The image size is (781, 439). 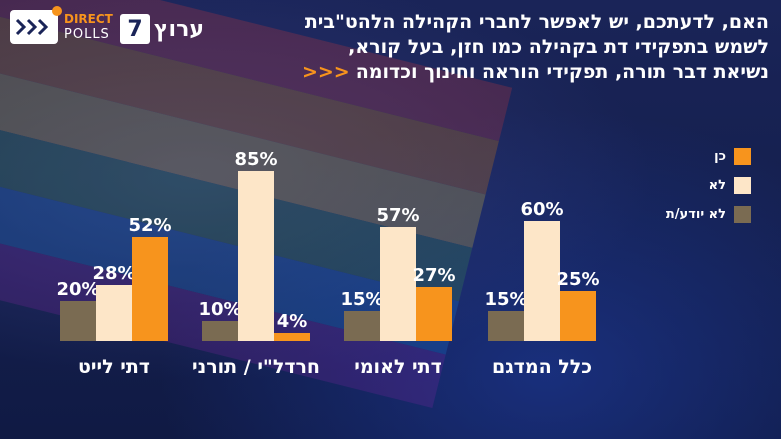 I want to click on category-label-1: דתי לאומי, so click(x=398, y=367).